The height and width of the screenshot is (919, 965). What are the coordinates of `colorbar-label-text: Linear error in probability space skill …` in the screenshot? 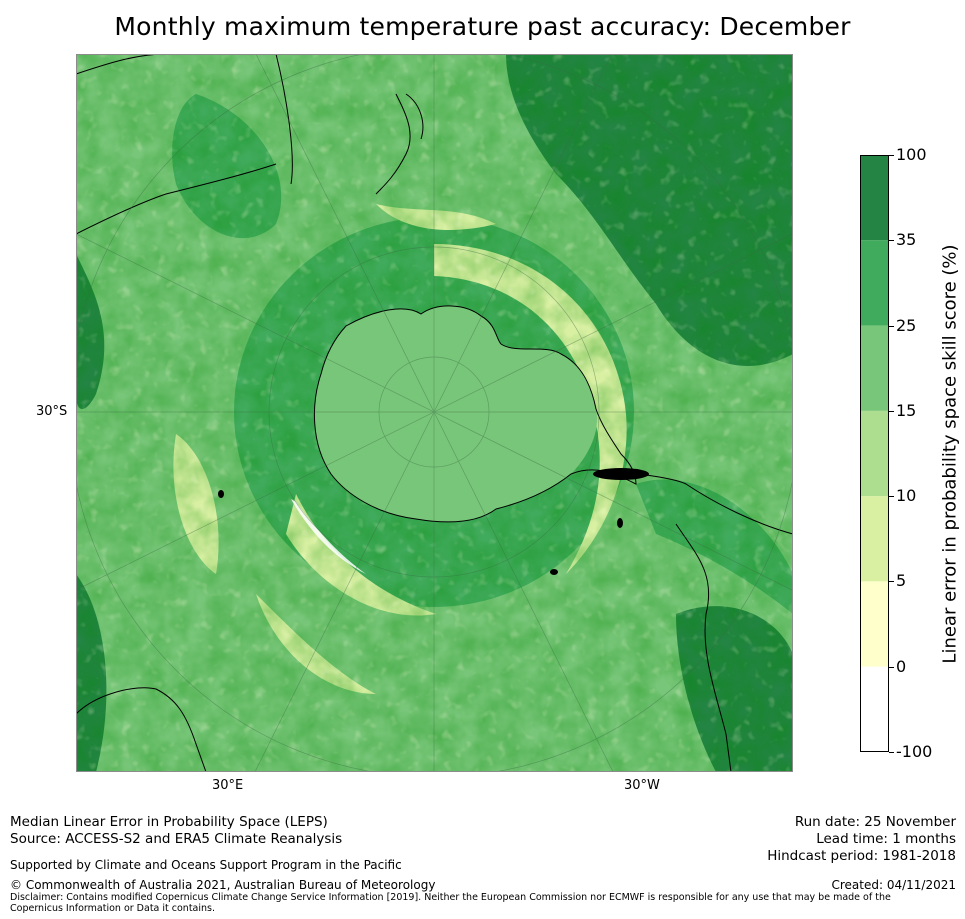 It's located at (950, 454).